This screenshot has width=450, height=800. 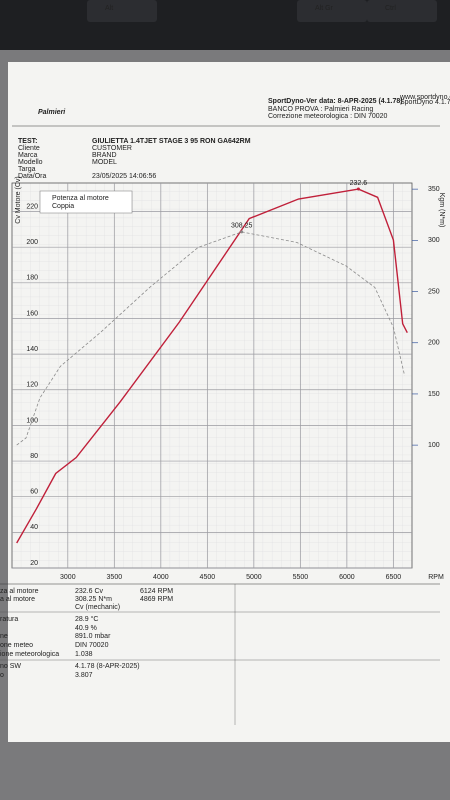 I want to click on legend-entry: Potenza al motore, so click(x=80, y=198).